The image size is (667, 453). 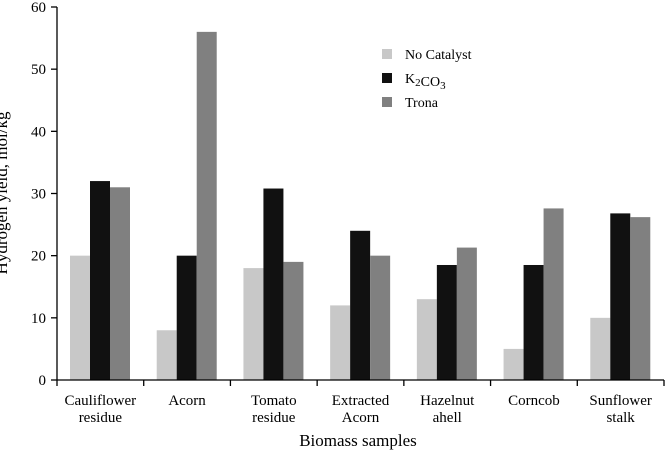 What do you see at coordinates (101, 409) in the screenshot?
I see `x-category-label: Cauliflower residue` at bounding box center [101, 409].